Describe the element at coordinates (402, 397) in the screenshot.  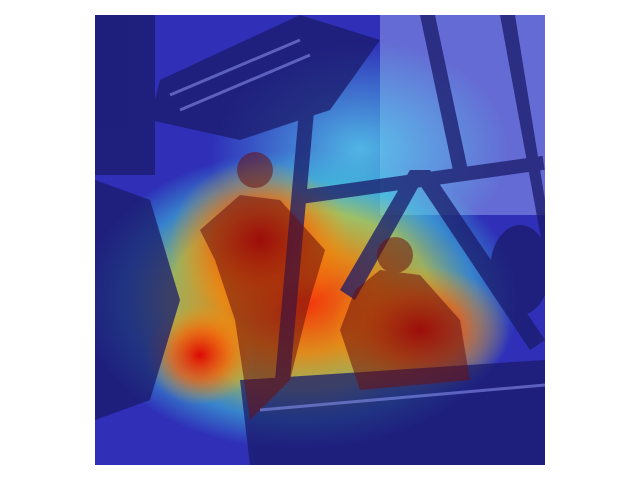
I see `rail` at that location.